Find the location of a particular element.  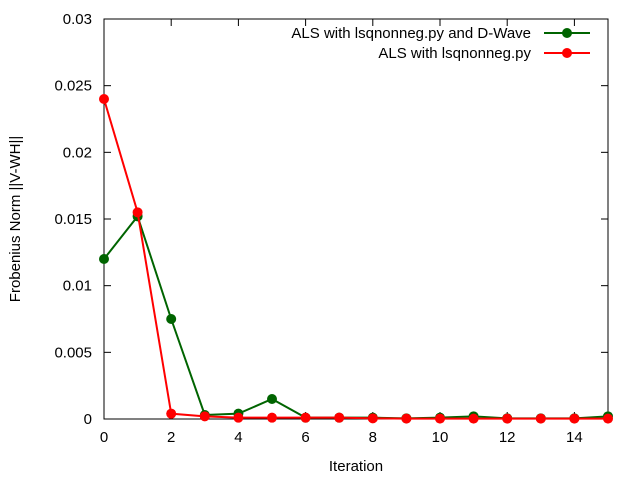

y-tick-label: 0.025 is located at coordinates (73, 86).